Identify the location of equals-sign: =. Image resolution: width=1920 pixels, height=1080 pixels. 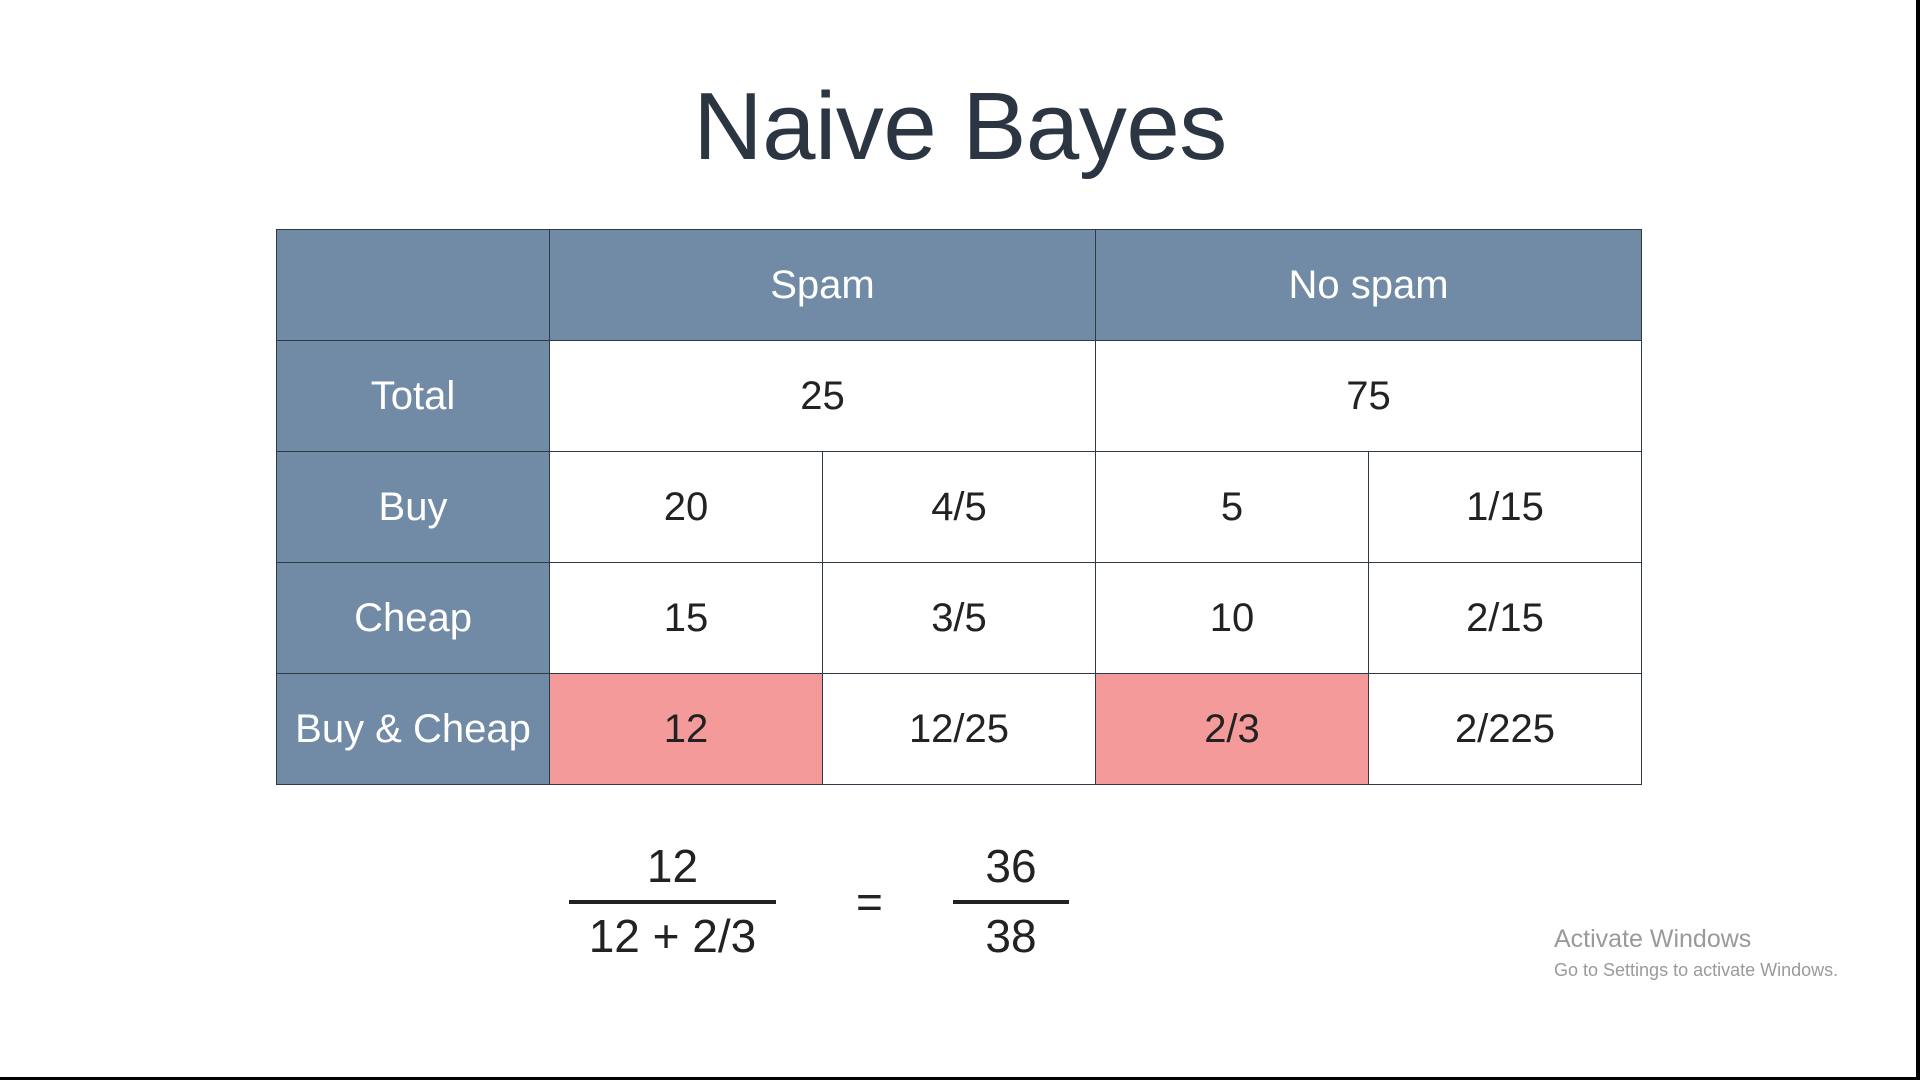
(869, 902).